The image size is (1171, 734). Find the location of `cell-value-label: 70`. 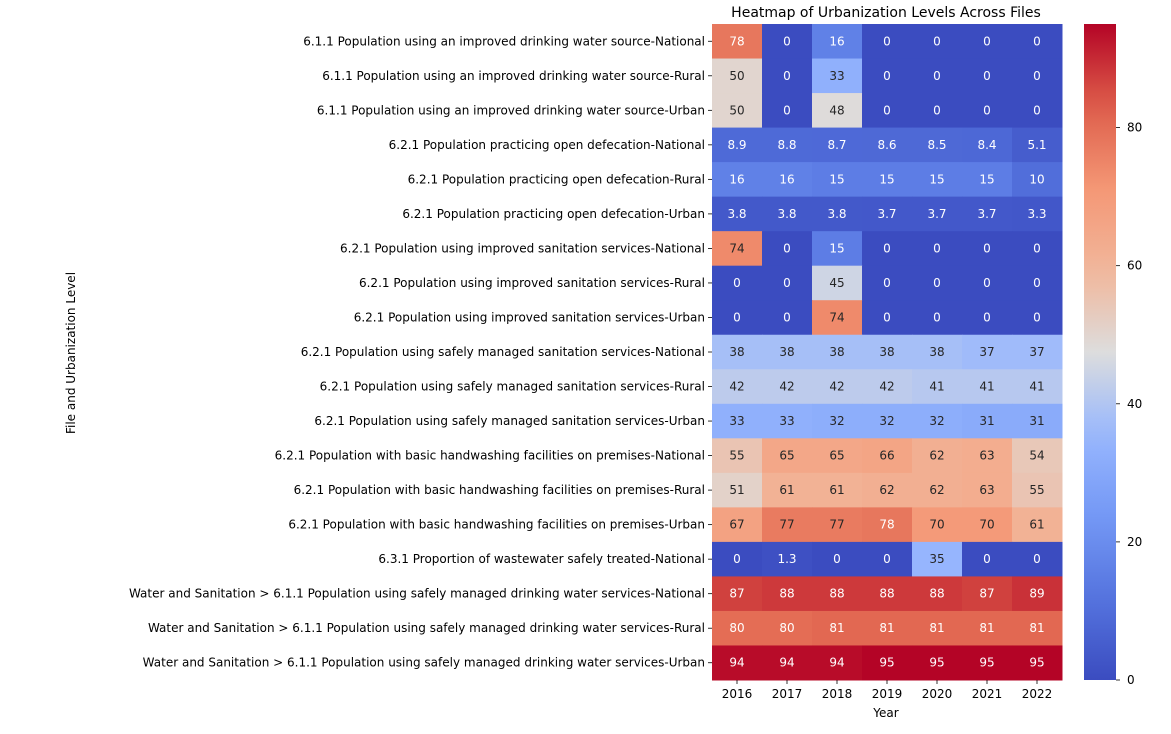

cell-value-label: 70 is located at coordinates (936, 525).